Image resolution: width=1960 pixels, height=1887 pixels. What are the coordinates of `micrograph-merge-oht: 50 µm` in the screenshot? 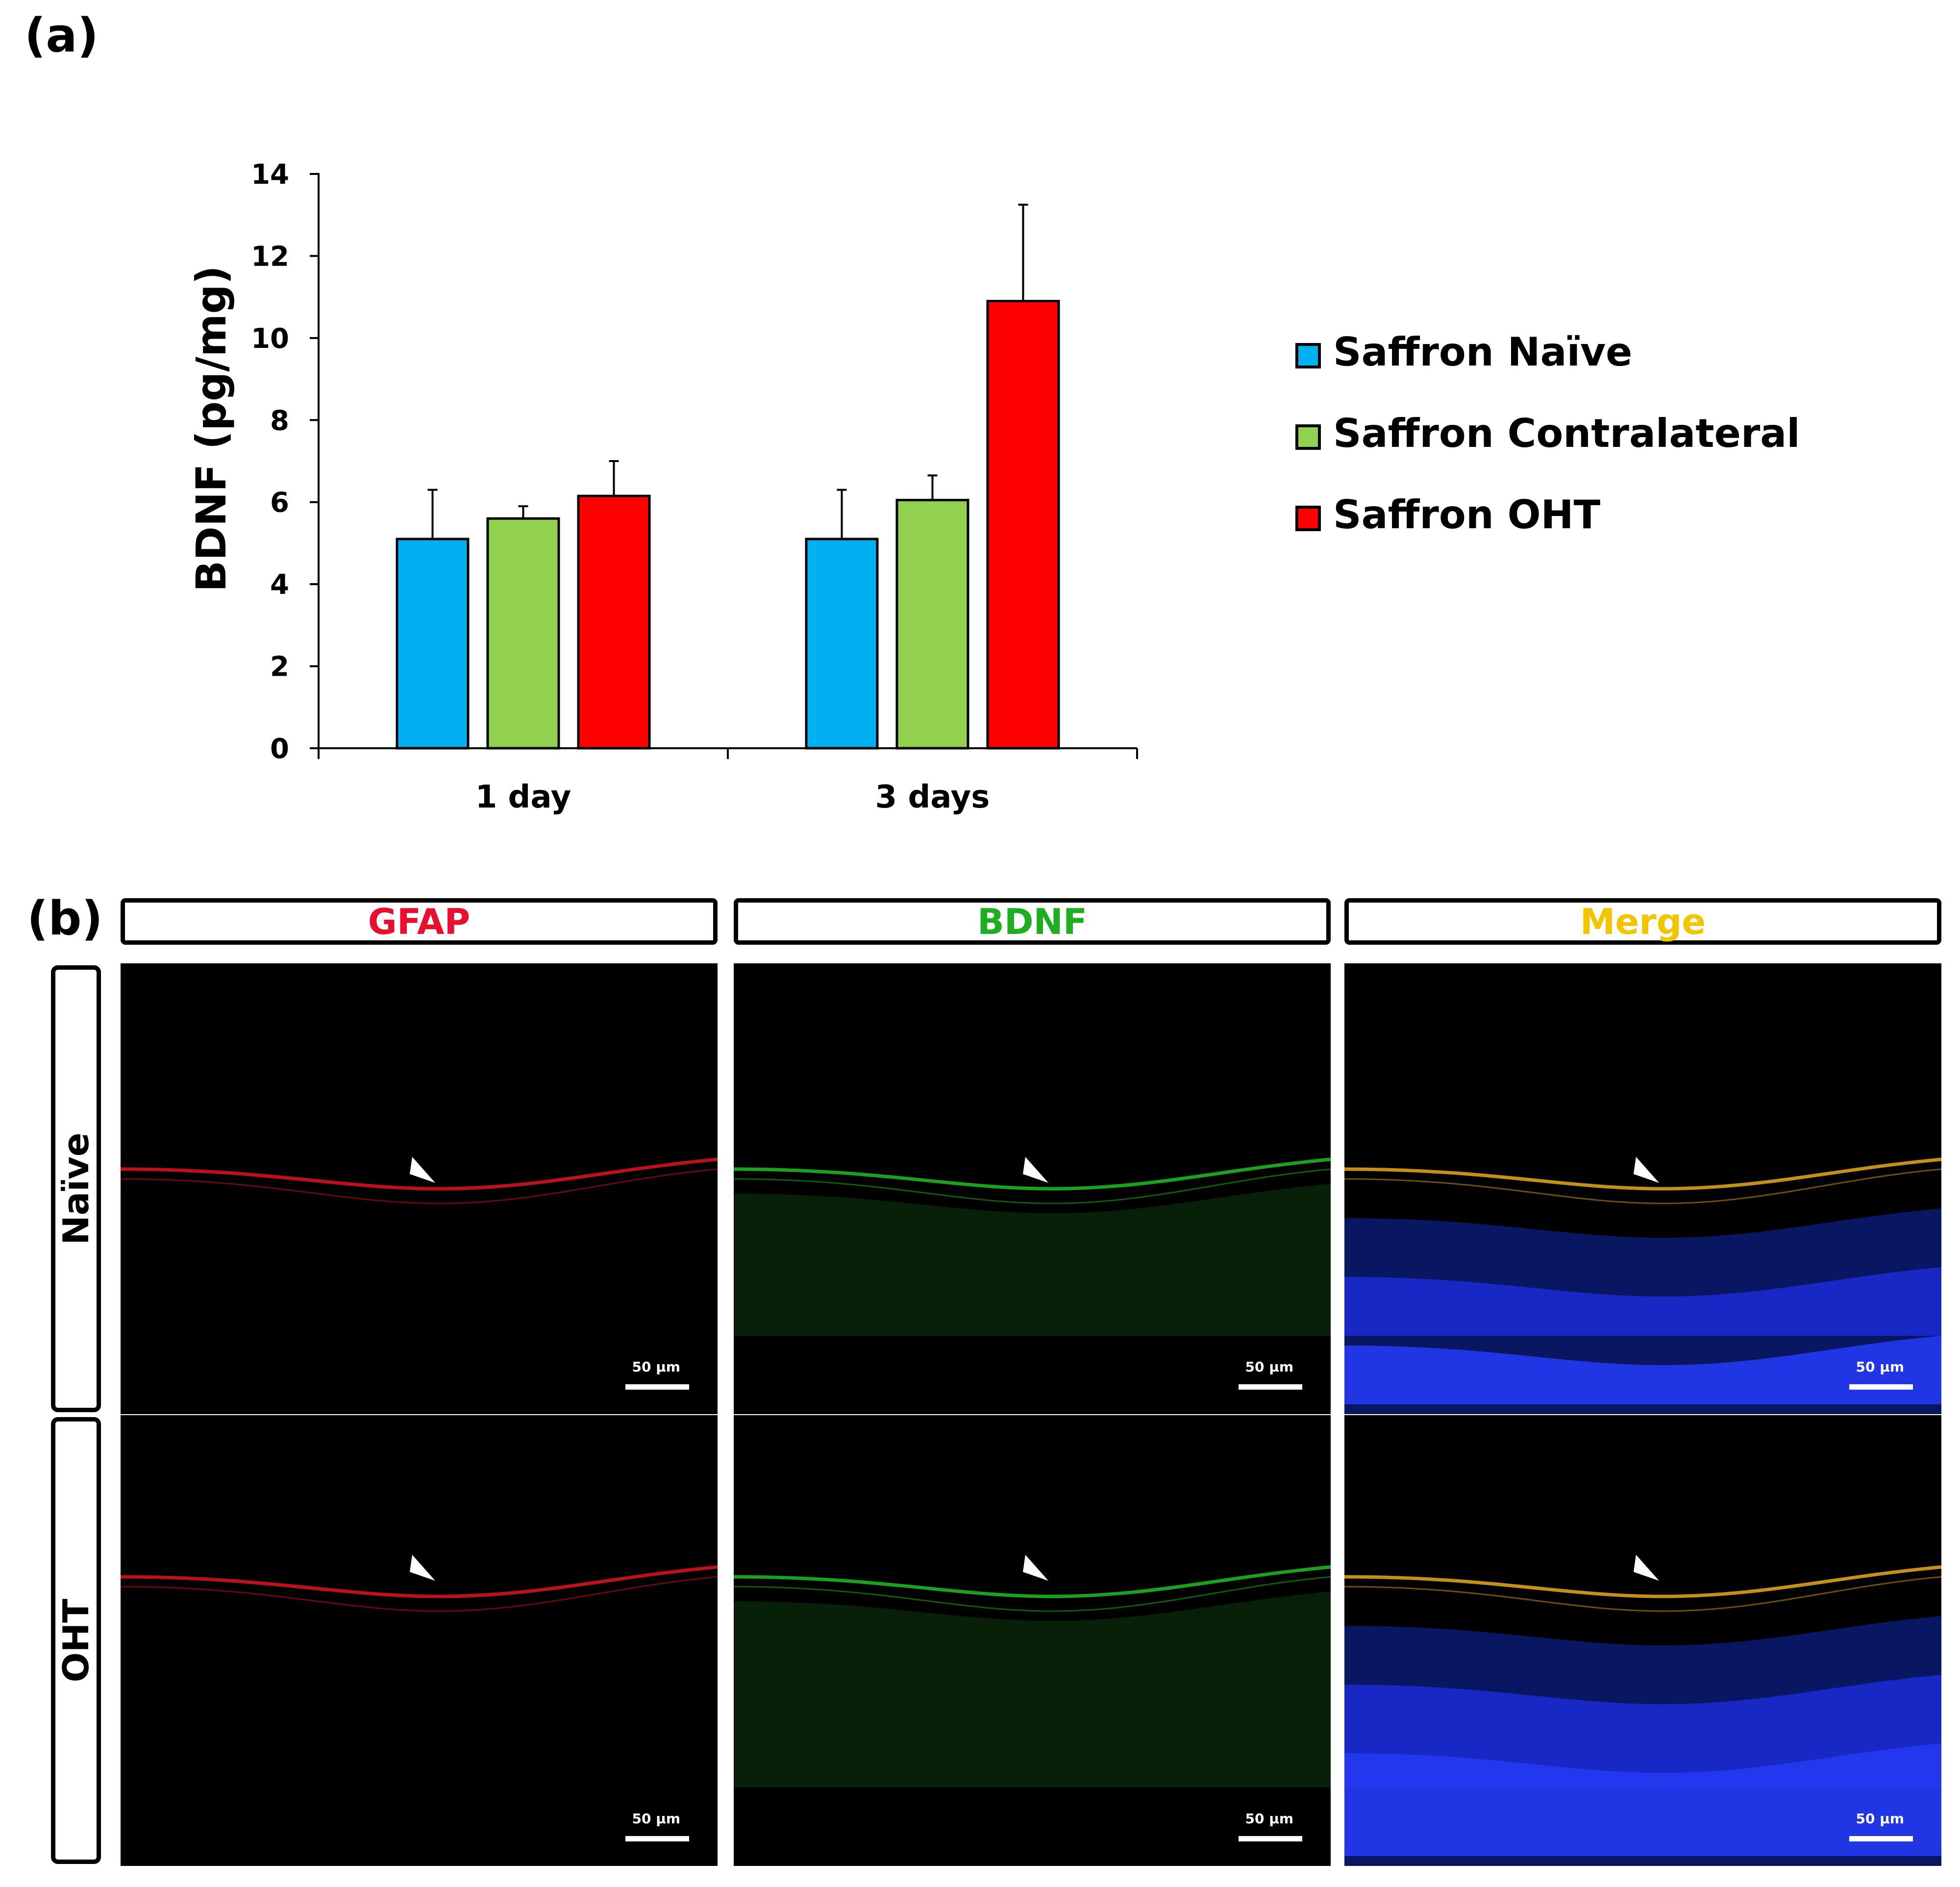 It's located at (1642, 1640).